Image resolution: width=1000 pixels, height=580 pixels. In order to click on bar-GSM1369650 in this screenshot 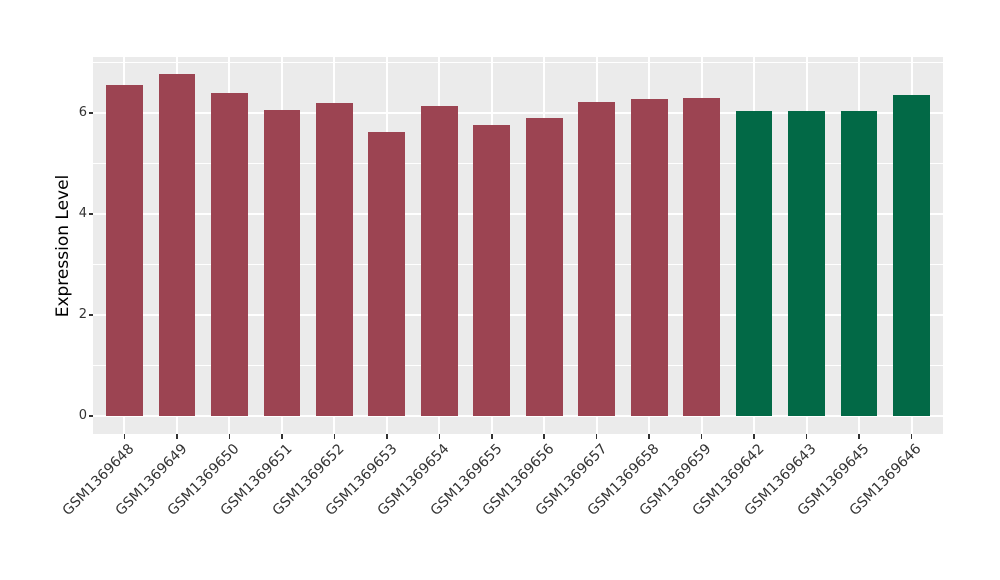, I will do `click(229, 254)`.